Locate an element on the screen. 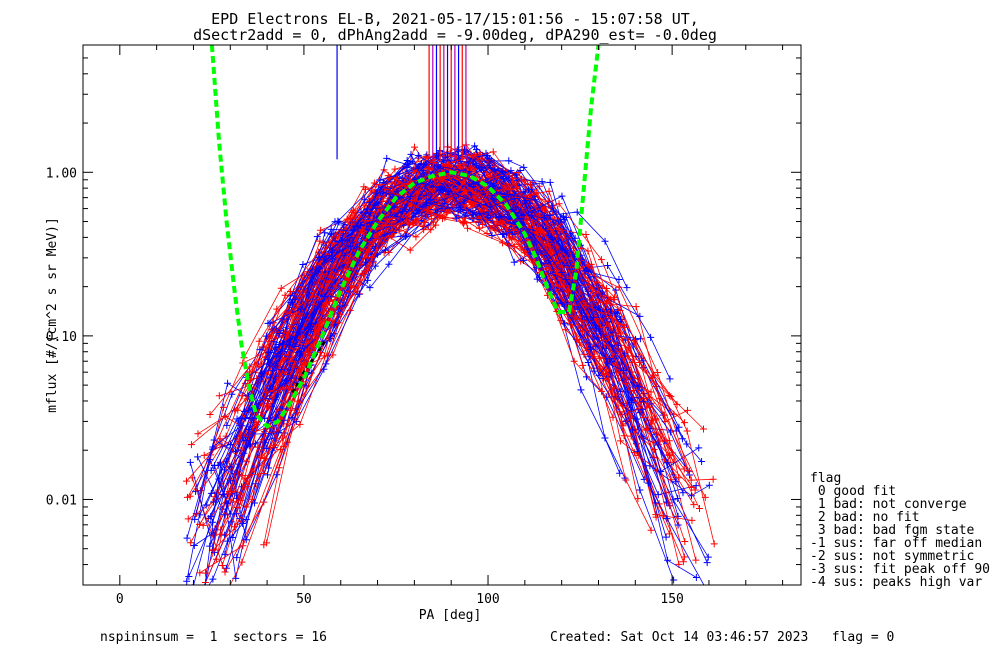  legend-item-peaks-high-var: -4 sus: peaks high var is located at coordinates (896, 582).